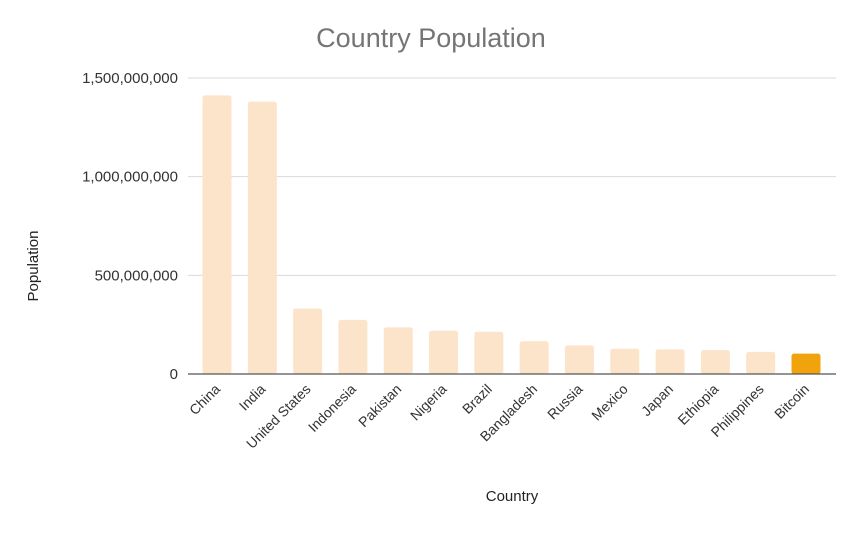 The width and height of the screenshot is (861, 536). Describe the element at coordinates (332, 408) in the screenshot. I see `x-tick-label: Indonesia` at that location.